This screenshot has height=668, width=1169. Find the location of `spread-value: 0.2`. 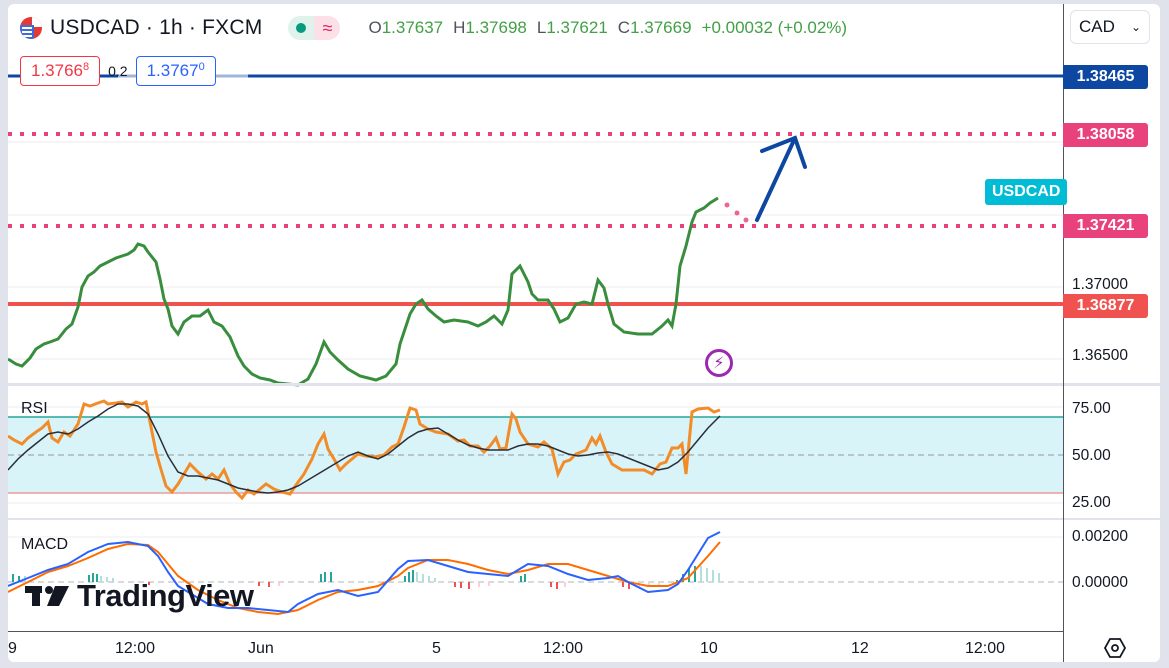

spread-value: 0.2 is located at coordinates (118, 71).